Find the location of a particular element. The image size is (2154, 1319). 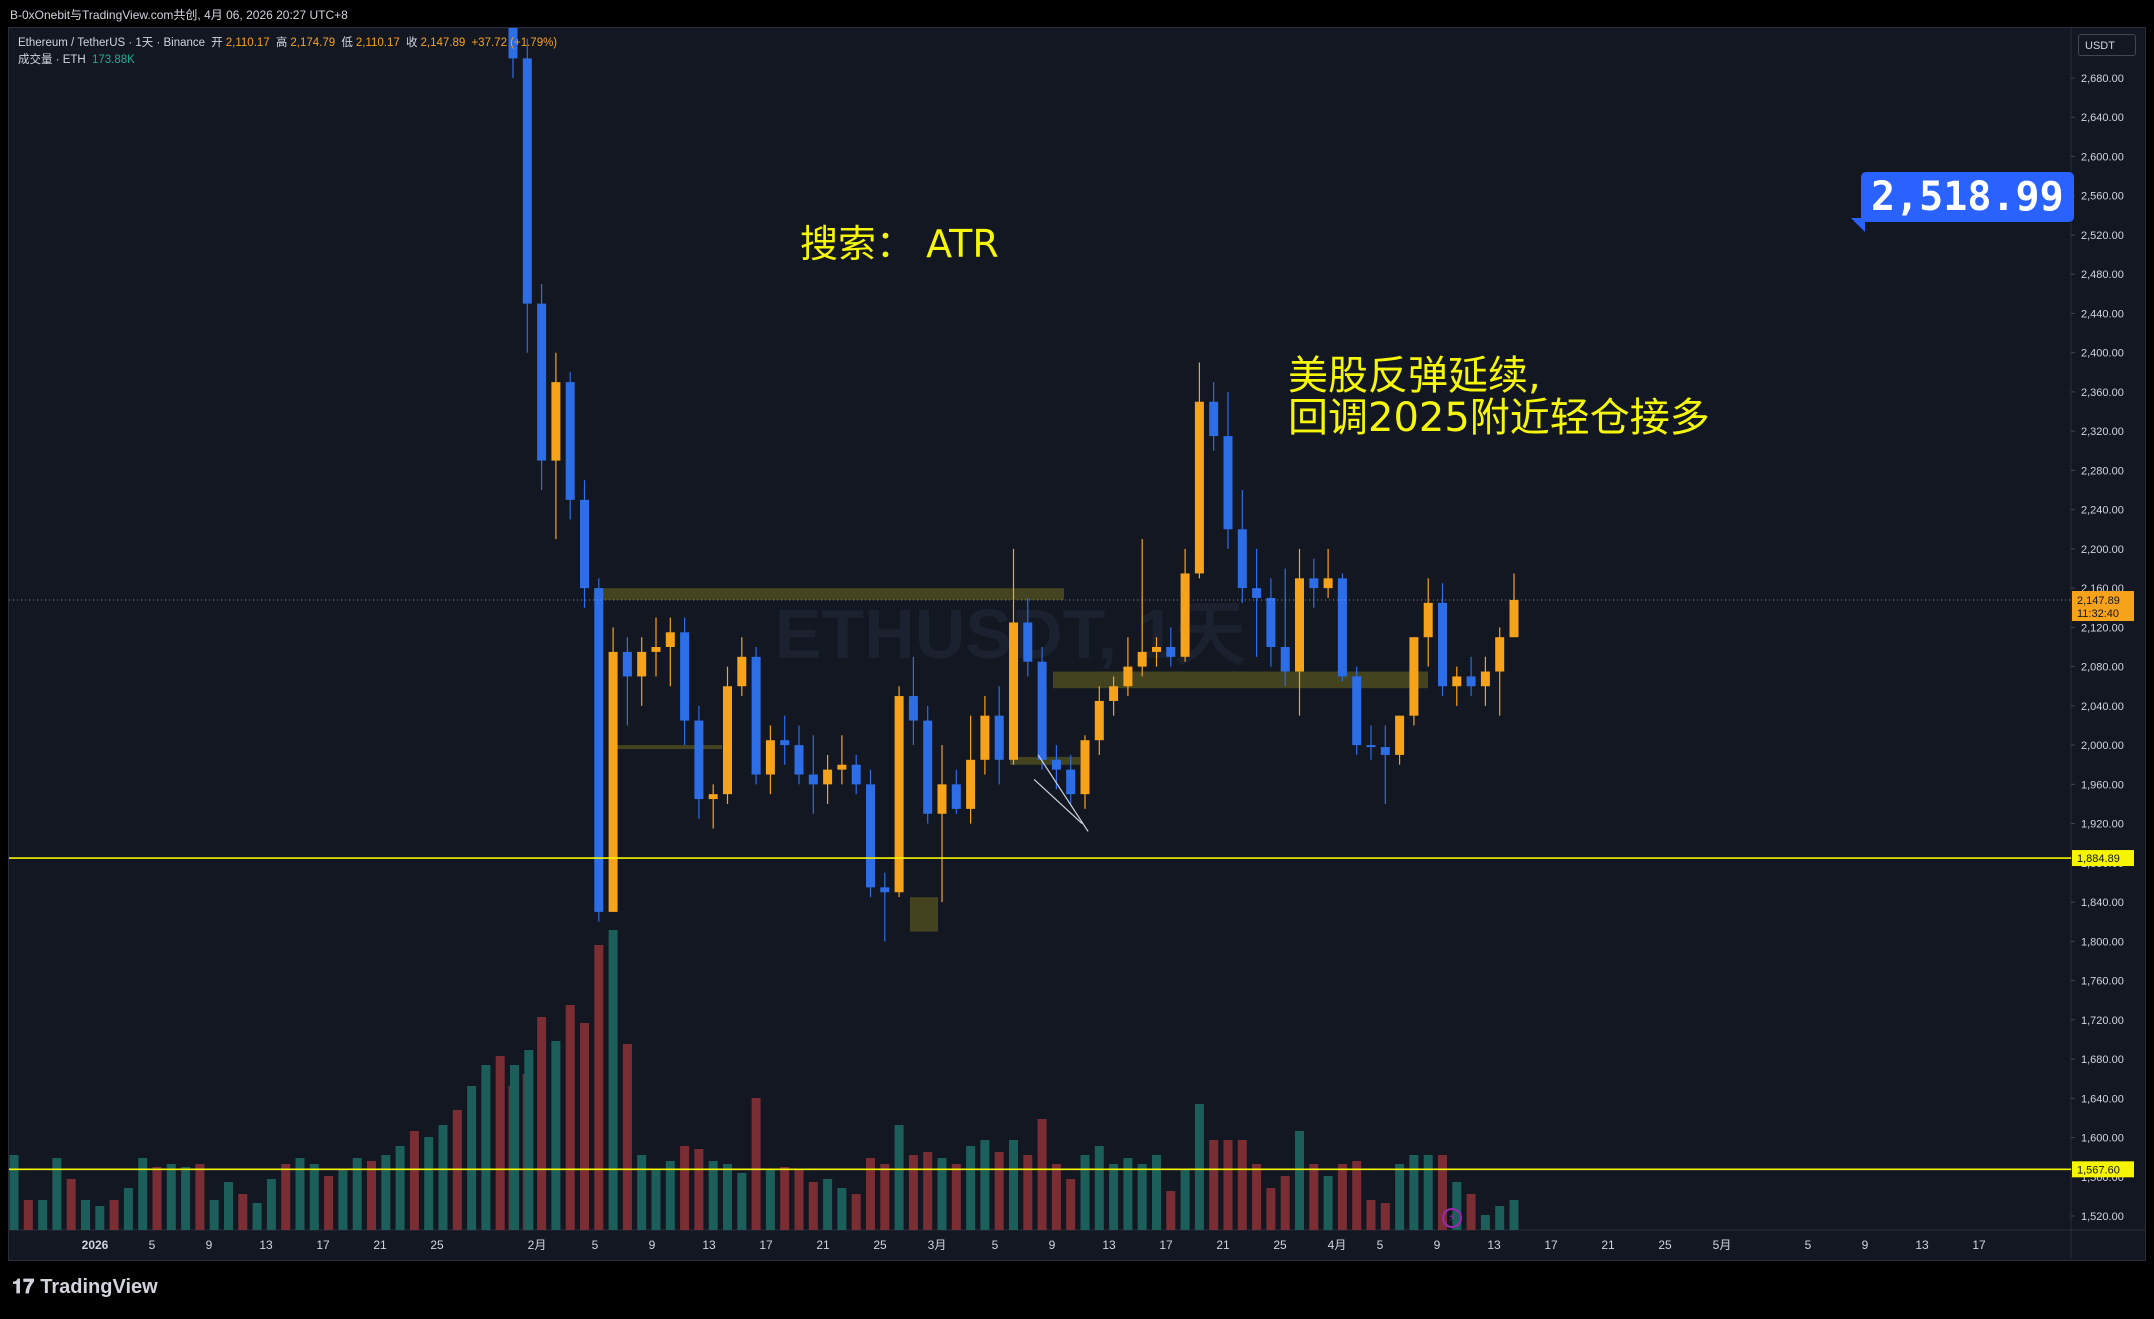

y-tick-label: 2,640.00 is located at coordinates (2102, 118).